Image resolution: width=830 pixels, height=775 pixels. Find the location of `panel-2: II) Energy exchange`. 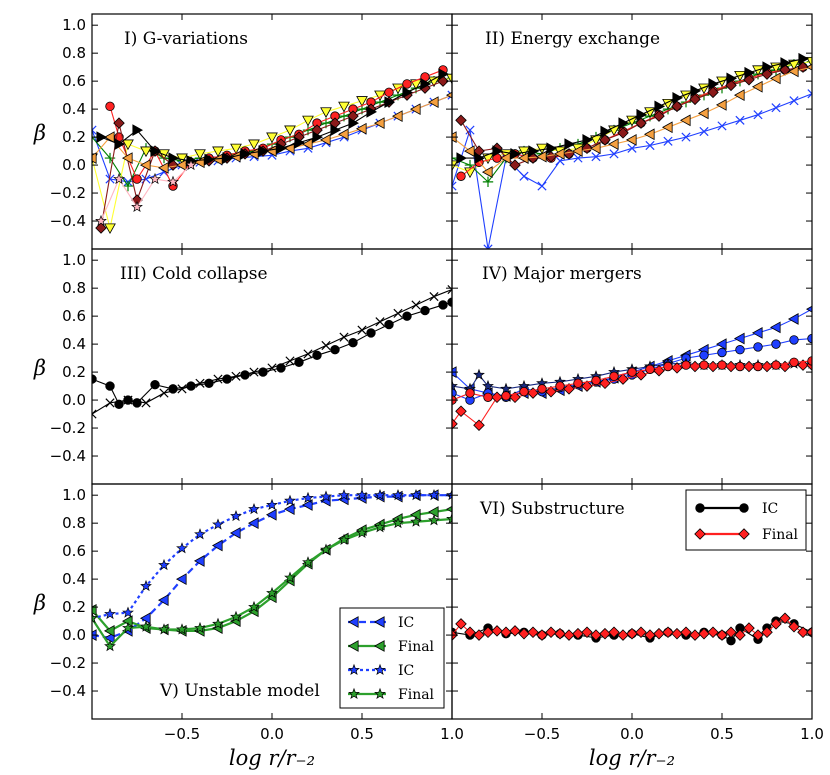

panel-2: II) Energy exchange is located at coordinates (632, 131).